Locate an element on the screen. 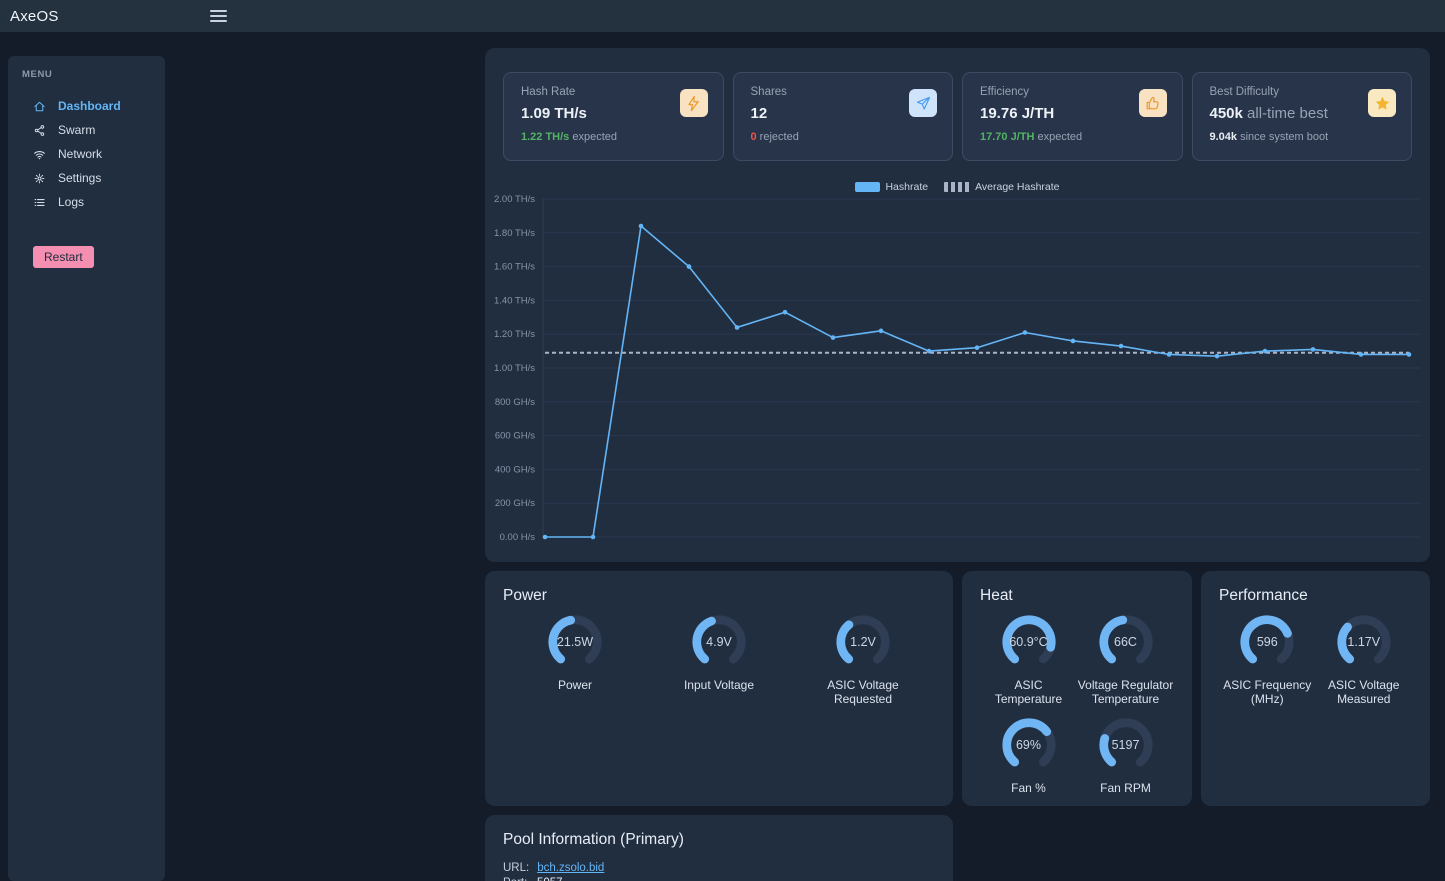 The image size is (1445, 881). gauge-label: ASIC Voltage Requested is located at coordinates (863, 692).